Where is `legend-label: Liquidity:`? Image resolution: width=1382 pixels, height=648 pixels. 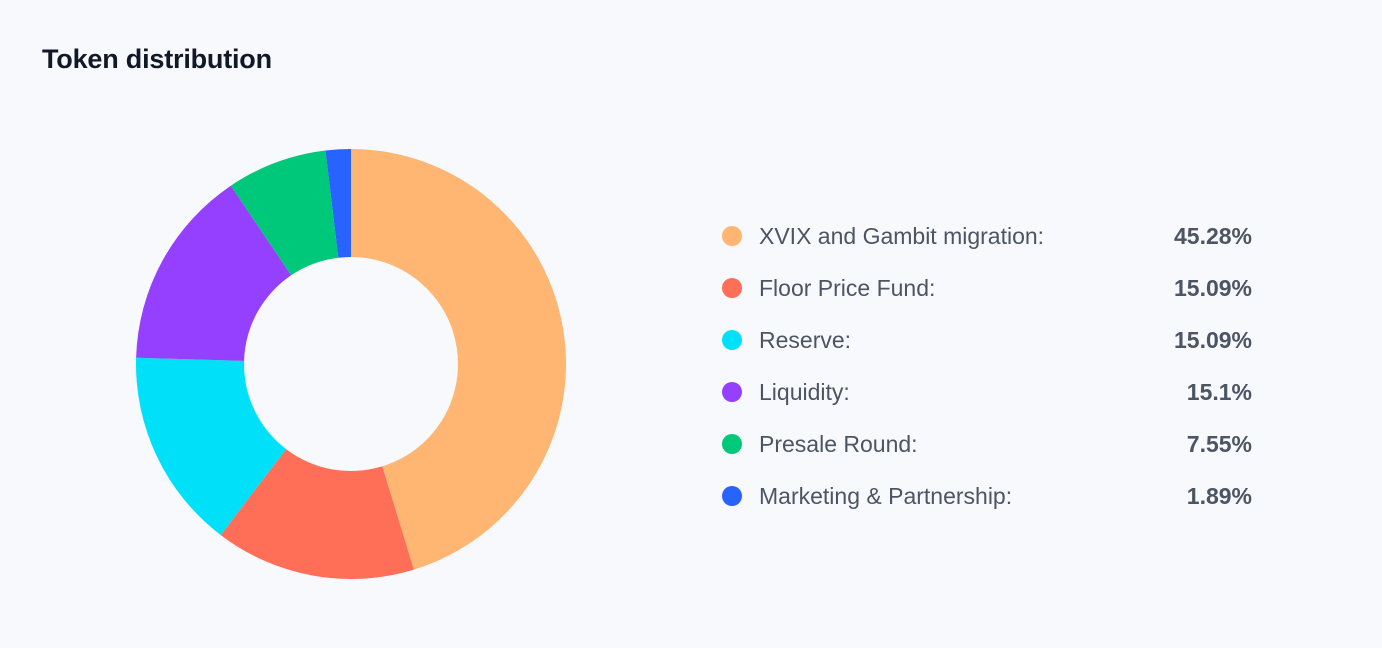 legend-label: Liquidity: is located at coordinates (804, 391).